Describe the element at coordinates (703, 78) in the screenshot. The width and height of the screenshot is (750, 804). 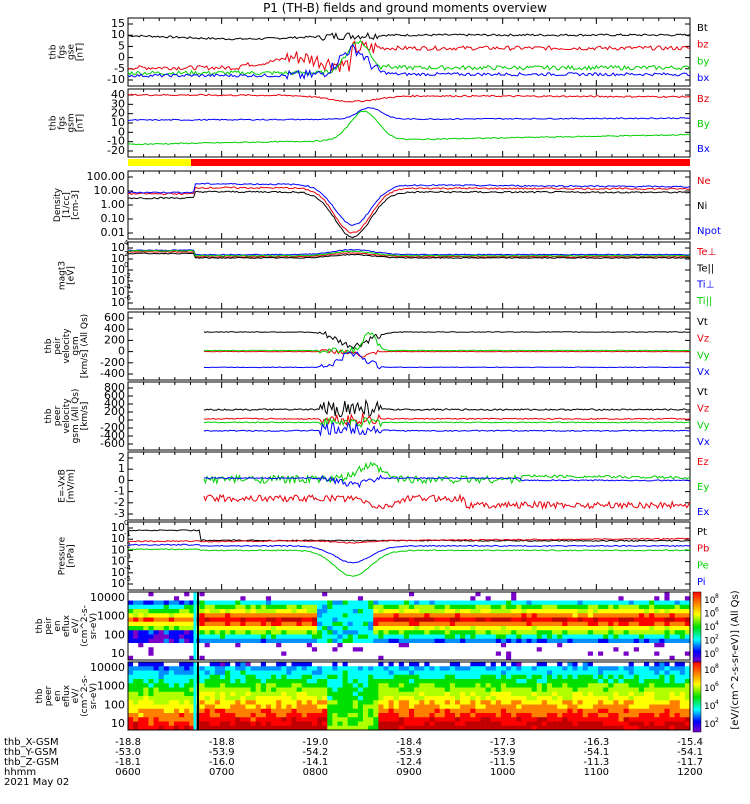
I see `legend-bx: bx` at that location.